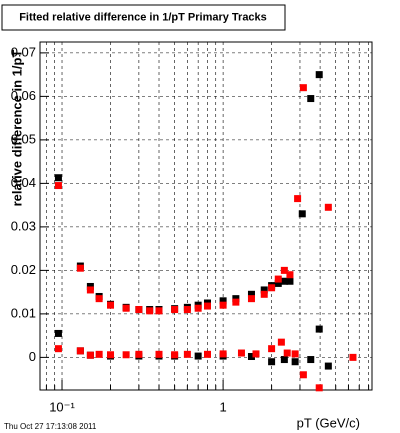  Describe the element at coordinates (23, 182) in the screenshot. I see `y-tick-label: 0.04` at that location.